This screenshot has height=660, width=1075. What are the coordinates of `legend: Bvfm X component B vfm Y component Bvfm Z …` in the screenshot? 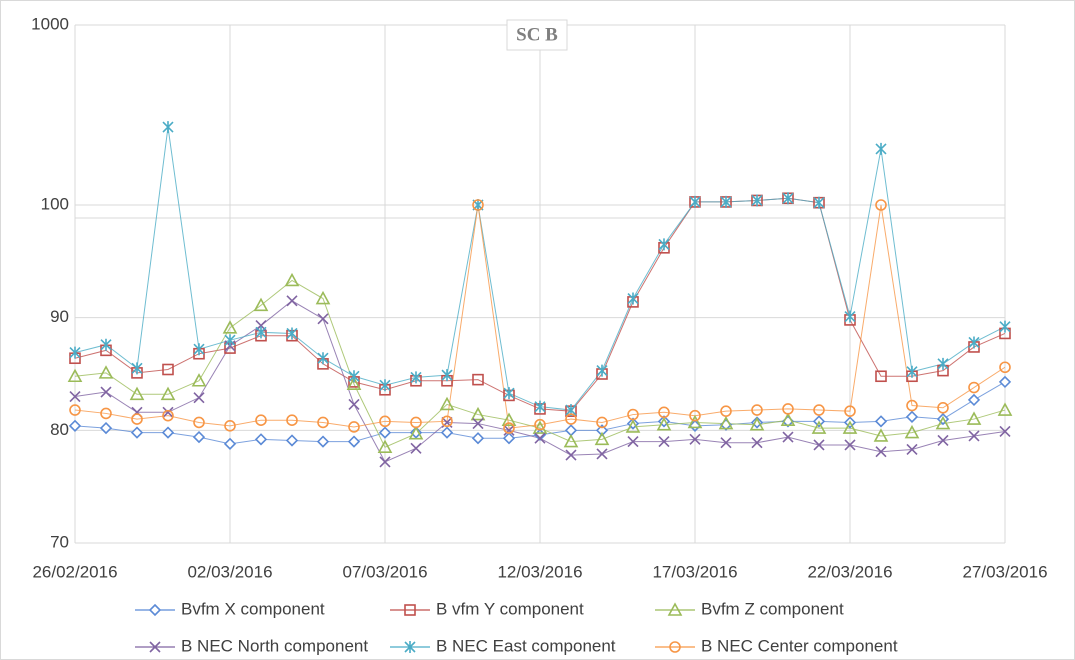 It's located at (516, 627).